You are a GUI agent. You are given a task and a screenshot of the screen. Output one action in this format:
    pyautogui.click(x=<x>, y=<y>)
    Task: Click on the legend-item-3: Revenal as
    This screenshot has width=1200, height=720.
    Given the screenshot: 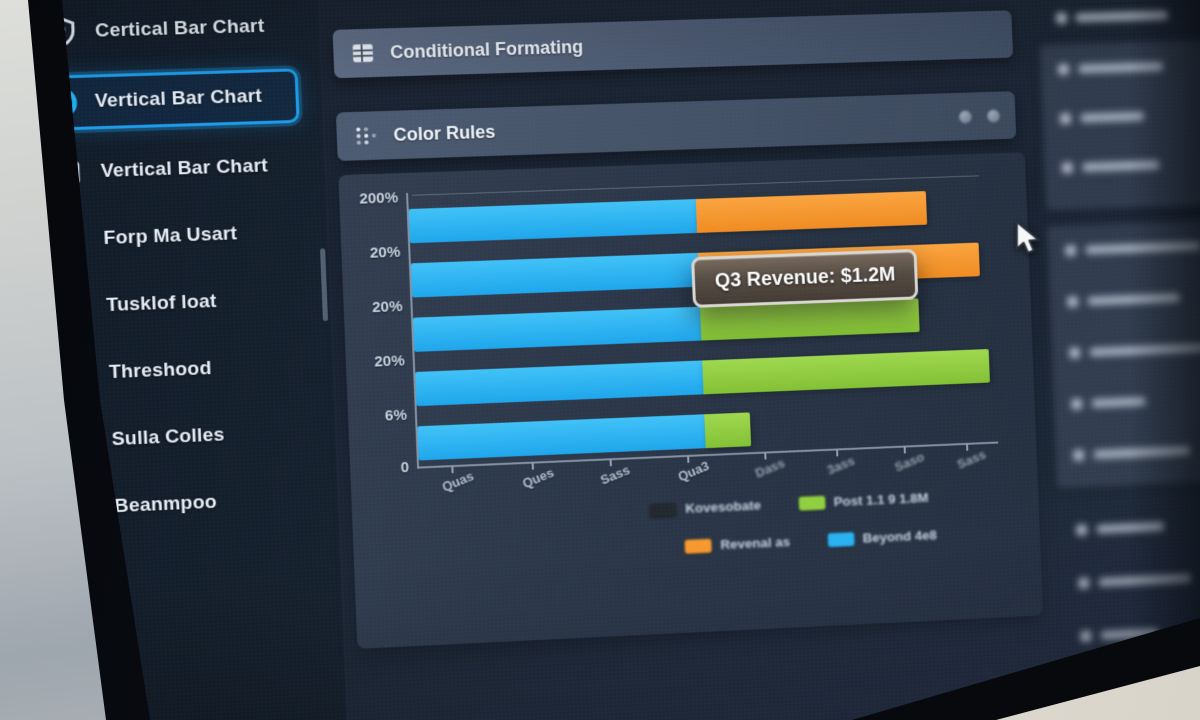 What is the action you would take?
    pyautogui.click(x=737, y=544)
    